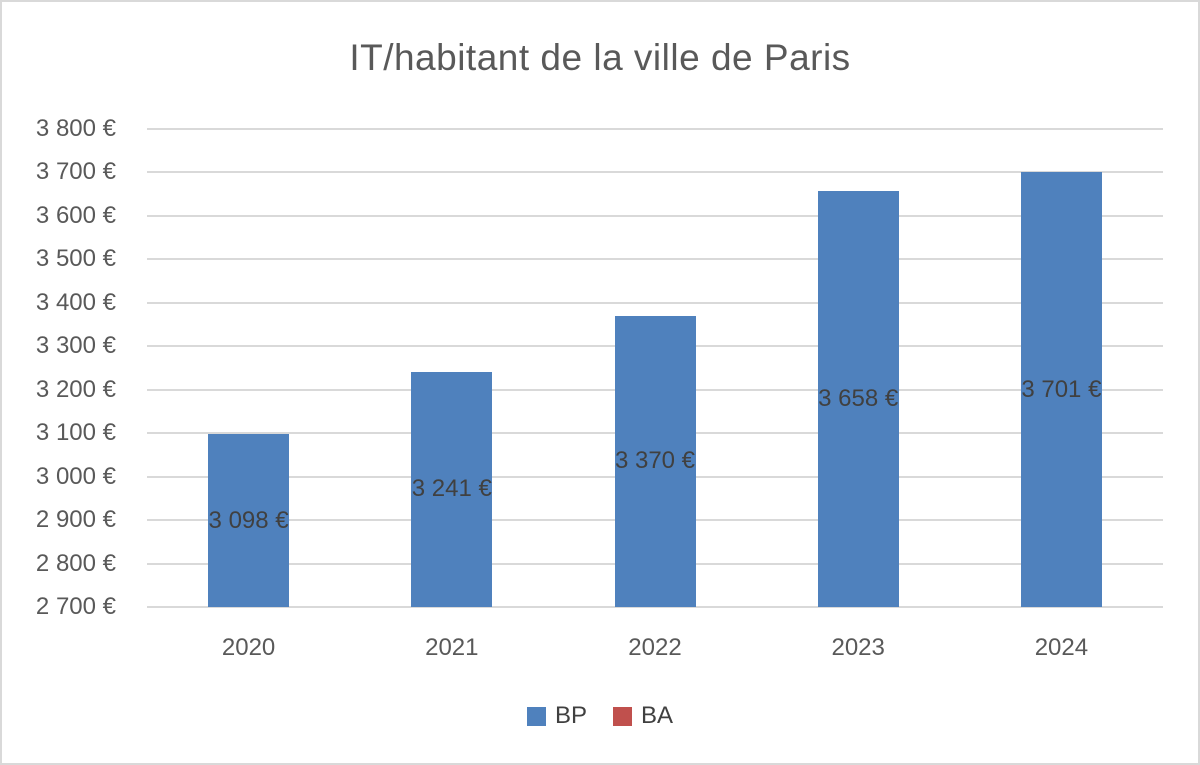 This screenshot has width=1200, height=765. I want to click on data-label: 3 241 €, so click(451, 489).